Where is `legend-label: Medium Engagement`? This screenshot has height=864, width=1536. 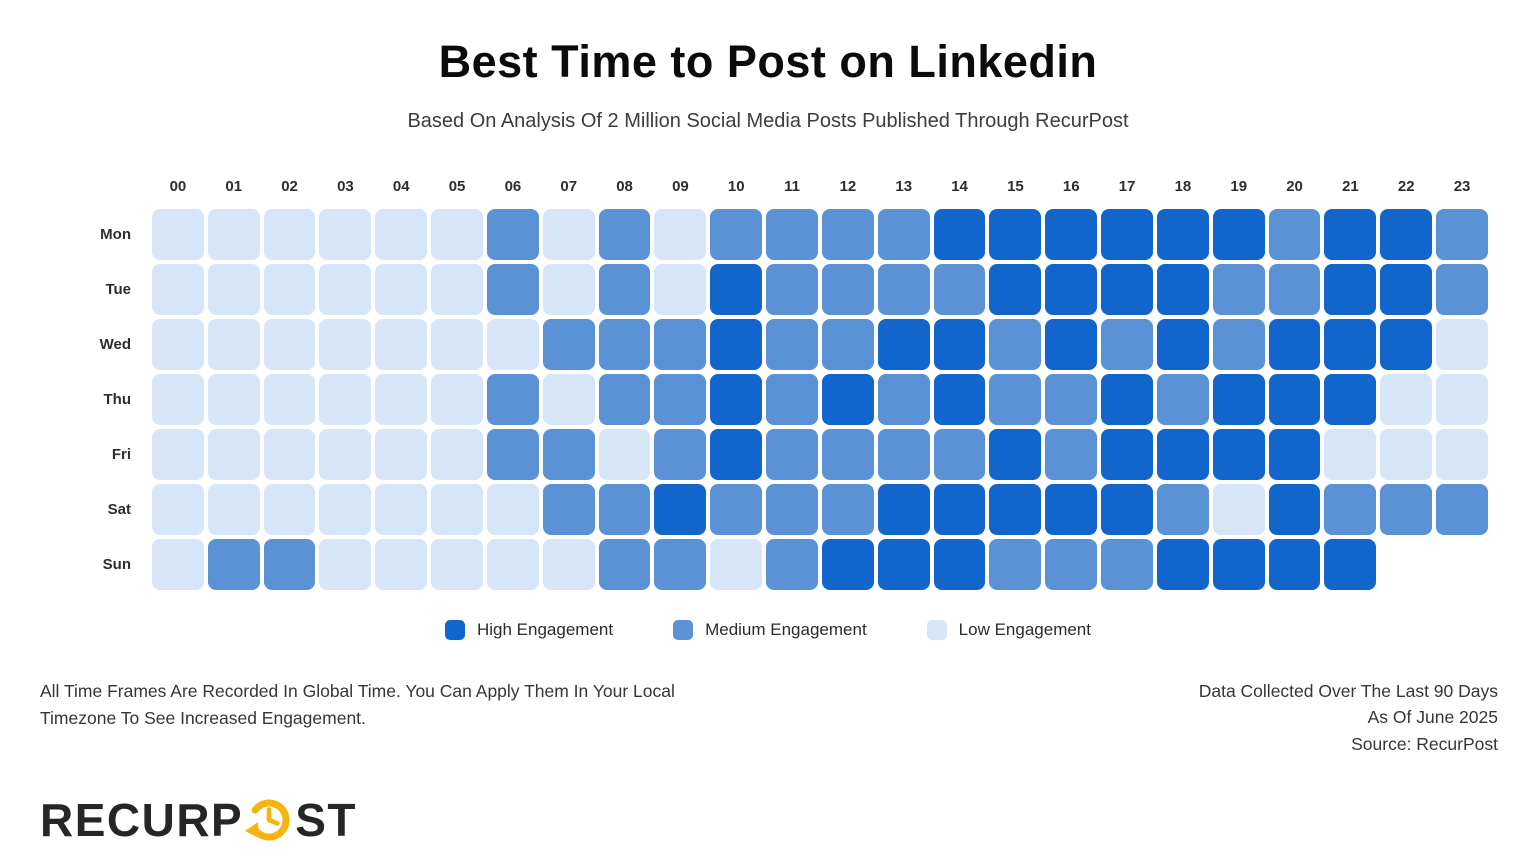 legend-label: Medium Engagement is located at coordinates (786, 629).